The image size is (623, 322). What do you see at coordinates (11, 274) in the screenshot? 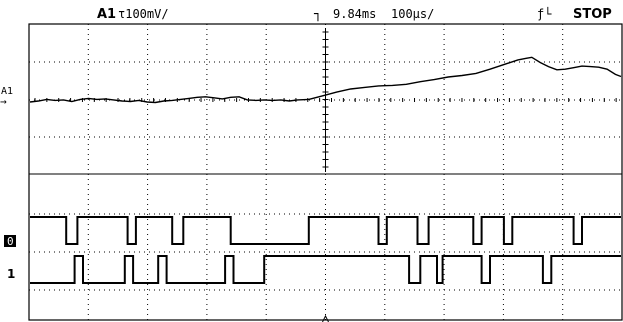
I see `digital-ch1-marker: 1` at bounding box center [11, 274].